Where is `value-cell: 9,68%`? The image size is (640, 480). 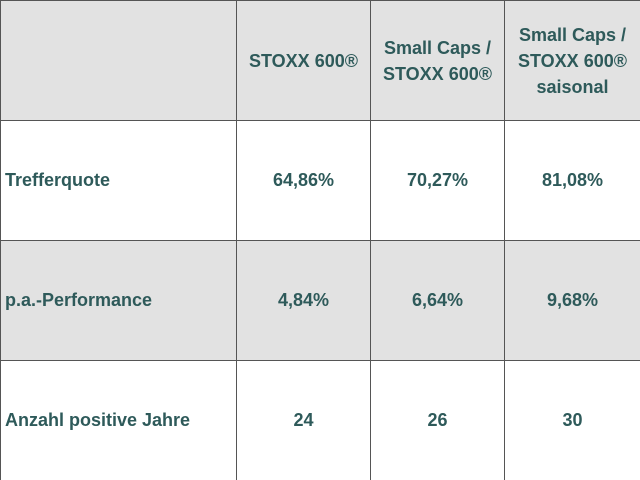
value-cell: 9,68% is located at coordinates (572, 300).